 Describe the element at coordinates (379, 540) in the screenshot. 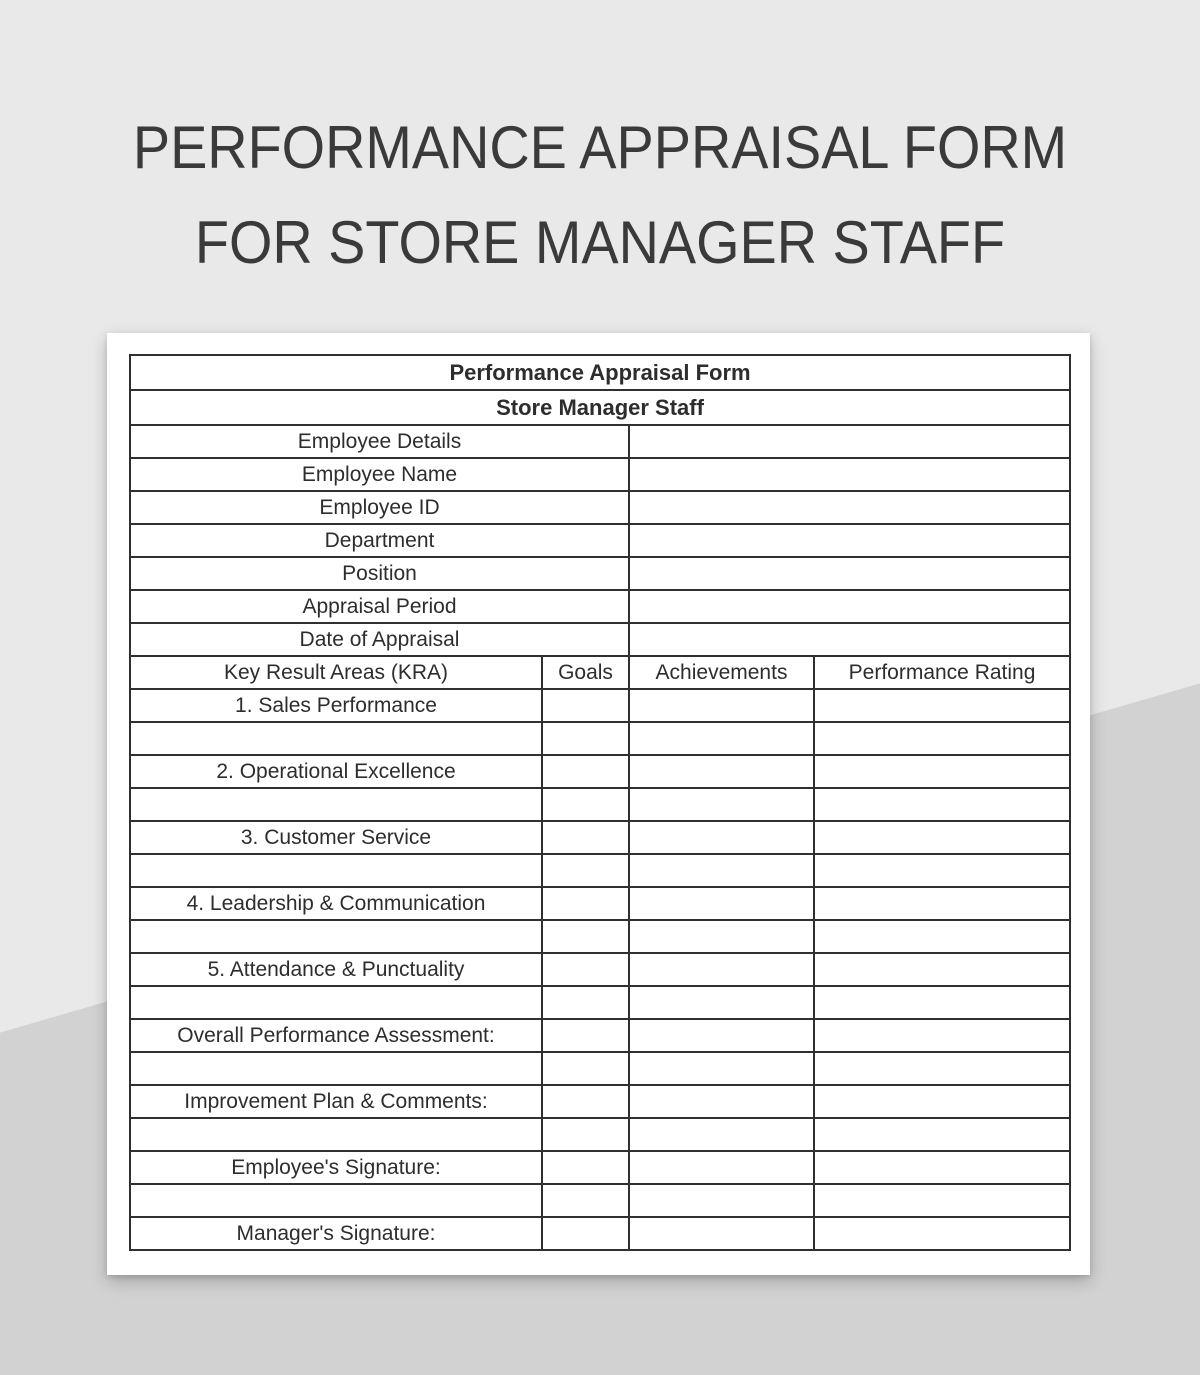

I see `employee-field-label: Department` at that location.